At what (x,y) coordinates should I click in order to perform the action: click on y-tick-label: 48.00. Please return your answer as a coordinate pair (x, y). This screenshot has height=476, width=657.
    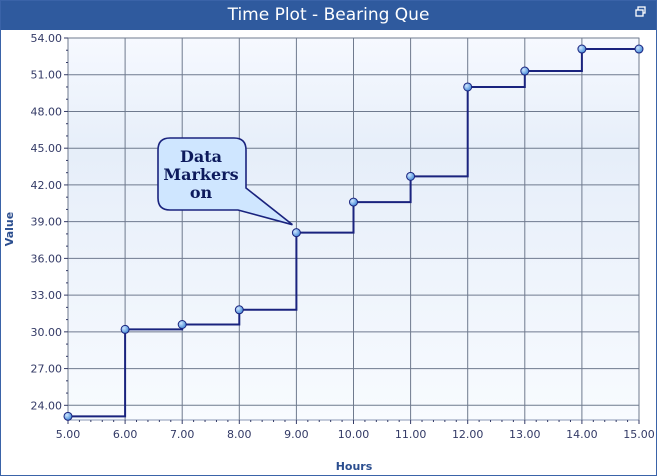
    Looking at the image, I should click on (47, 111).